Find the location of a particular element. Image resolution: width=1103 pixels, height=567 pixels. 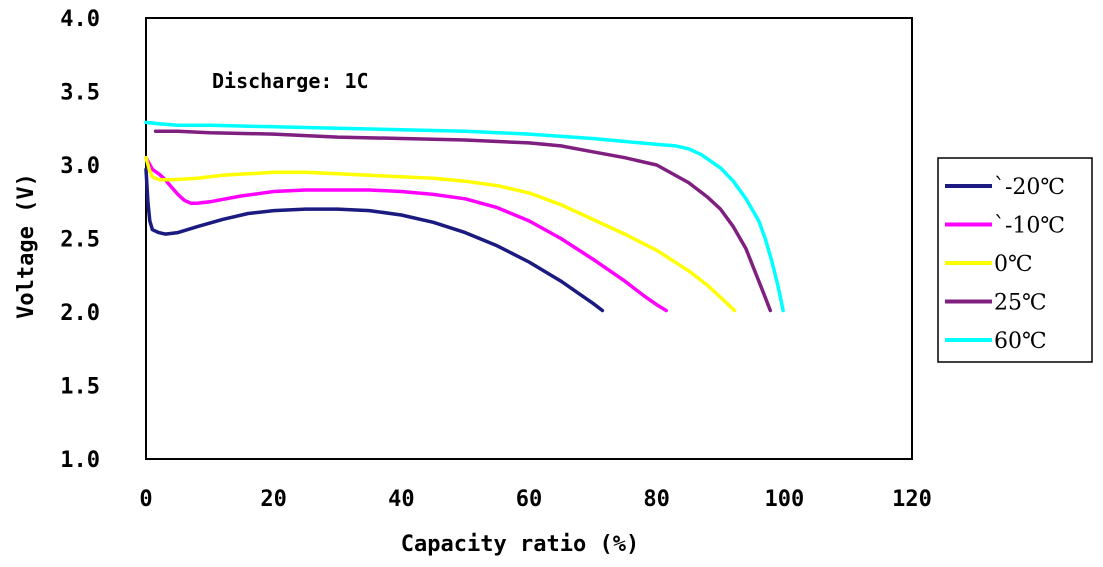

x-axis-ticks: 0 20 40 60 80 100 120 is located at coordinates (535, 499).